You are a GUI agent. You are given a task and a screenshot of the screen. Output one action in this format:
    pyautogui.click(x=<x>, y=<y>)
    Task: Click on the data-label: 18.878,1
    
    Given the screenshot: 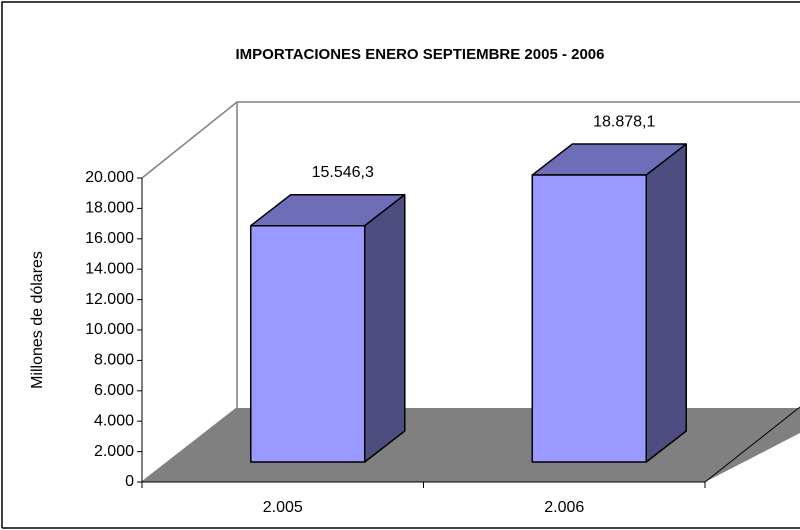 What is the action you would take?
    pyautogui.click(x=624, y=121)
    